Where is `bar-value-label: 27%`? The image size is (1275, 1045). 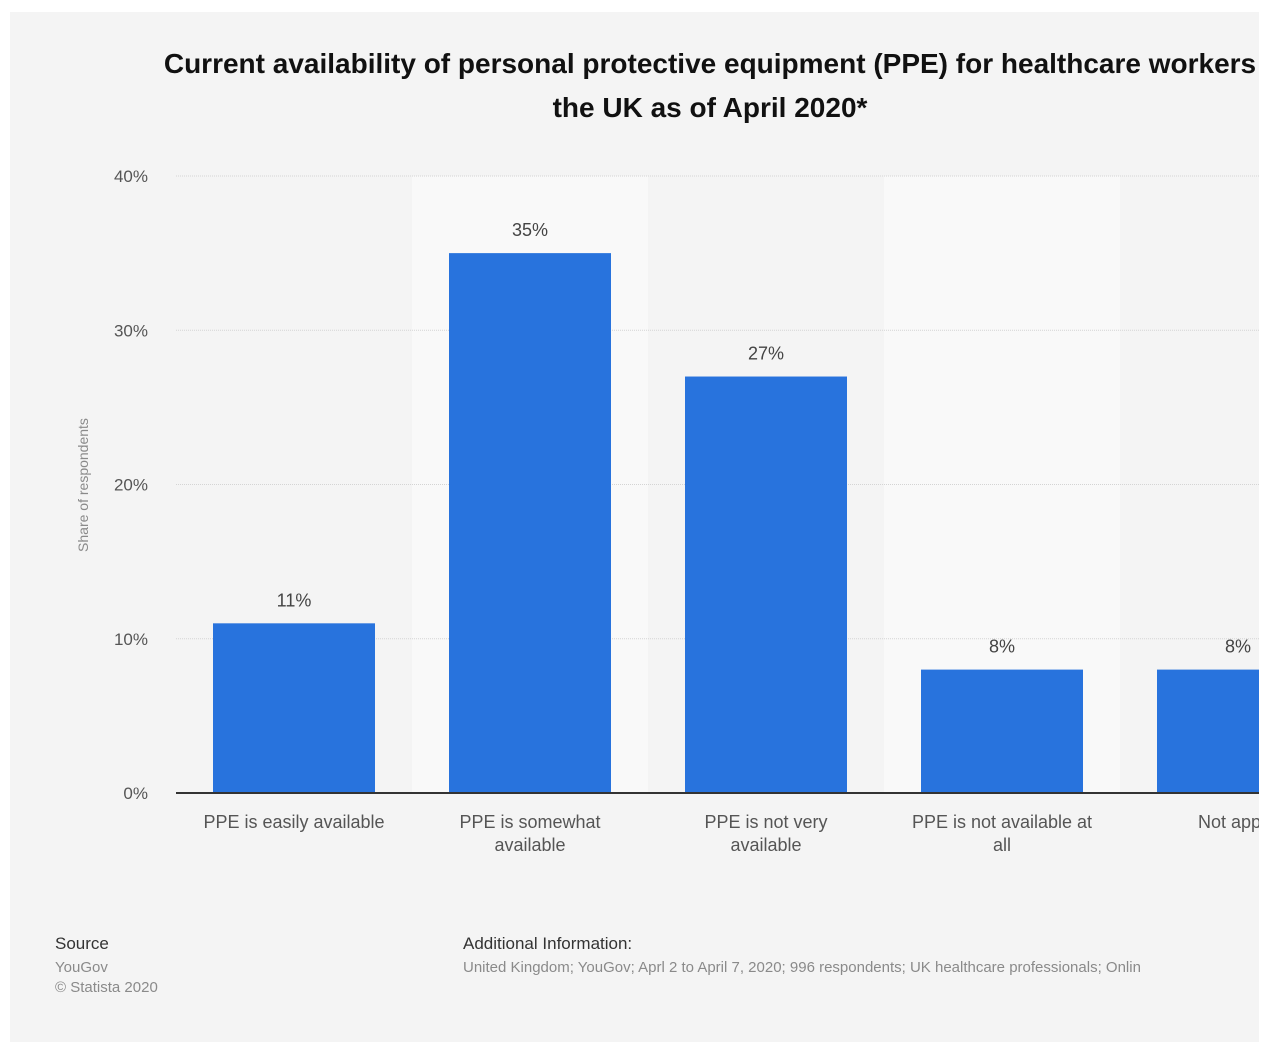 bar-value-label: 27% is located at coordinates (766, 354).